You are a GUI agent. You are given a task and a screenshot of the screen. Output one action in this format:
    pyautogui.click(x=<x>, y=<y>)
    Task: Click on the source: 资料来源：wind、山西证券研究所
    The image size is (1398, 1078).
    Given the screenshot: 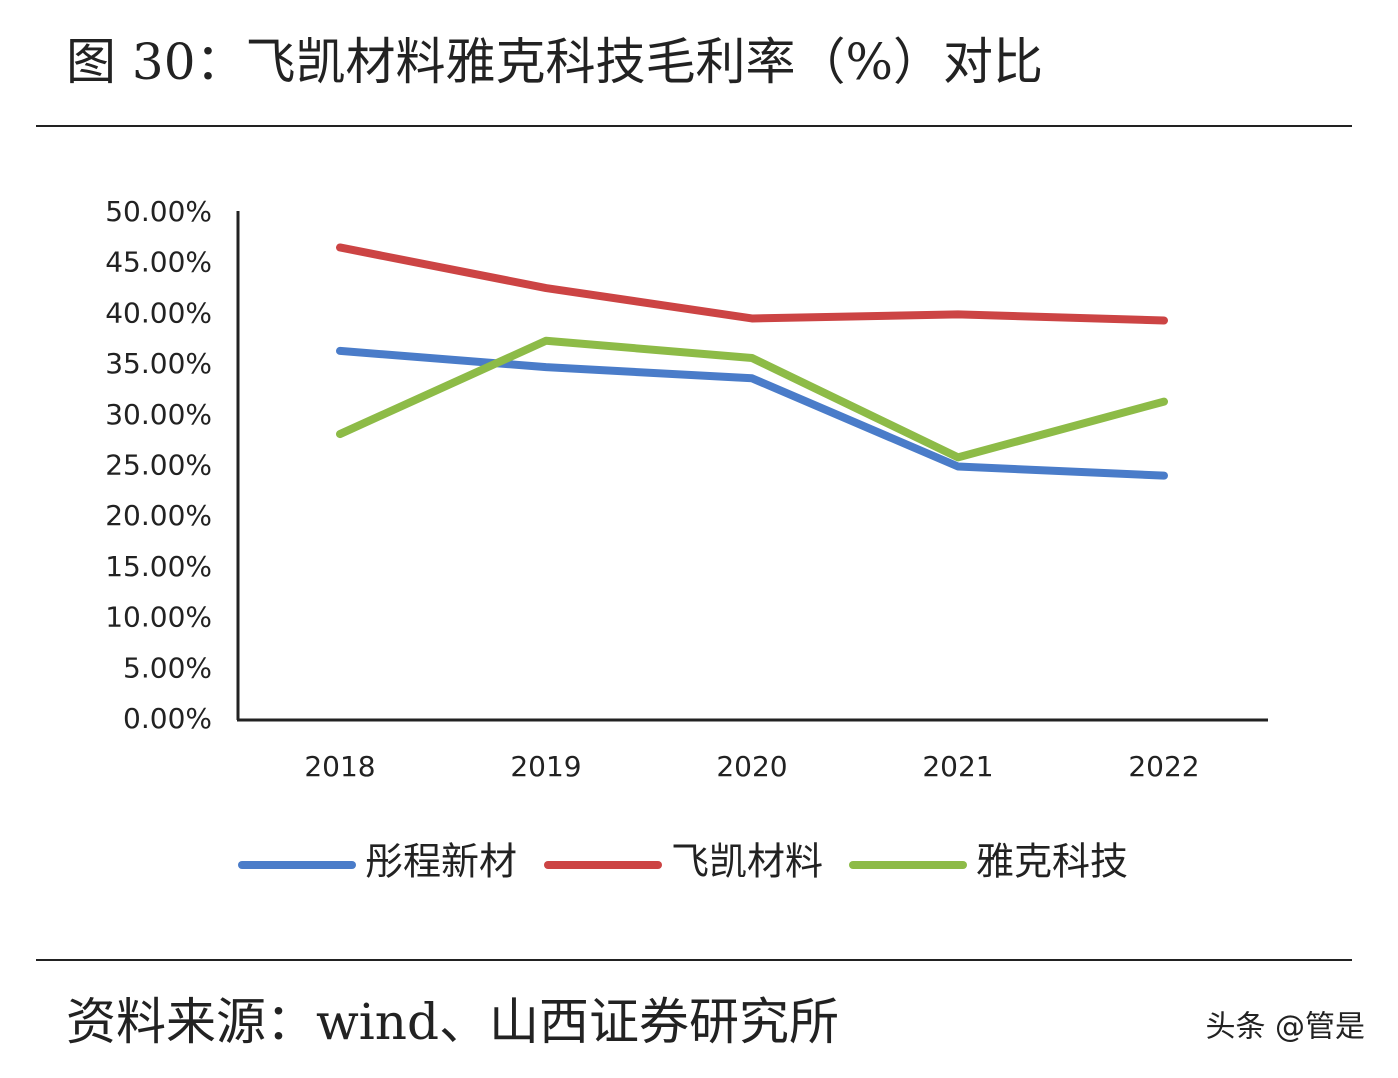 What is the action you would take?
    pyautogui.click(x=452, y=1022)
    